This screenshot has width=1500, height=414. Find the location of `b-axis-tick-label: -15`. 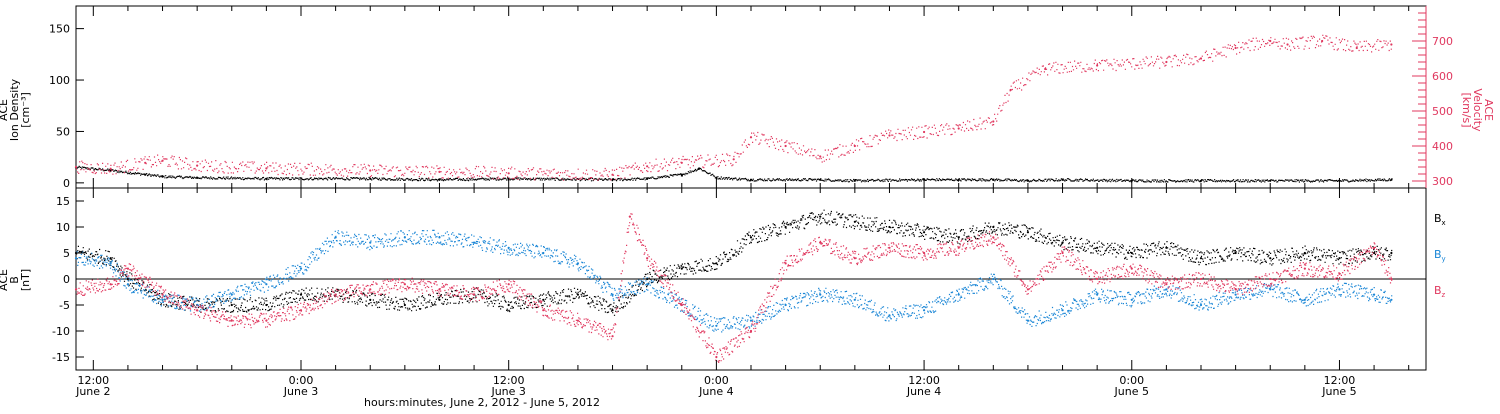

b-axis-tick-label: -15 is located at coordinates (61, 357).